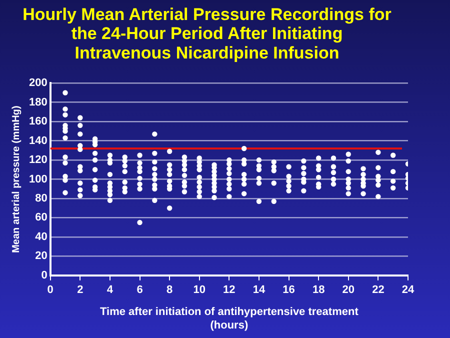 This screenshot has width=450, height=338. I want to click on chart-title: Hourly Mean Arterial Pressure Recordings for the 24-Hour Period After Initiating Intravenous Nicardipine Infusion, so click(207, 33).